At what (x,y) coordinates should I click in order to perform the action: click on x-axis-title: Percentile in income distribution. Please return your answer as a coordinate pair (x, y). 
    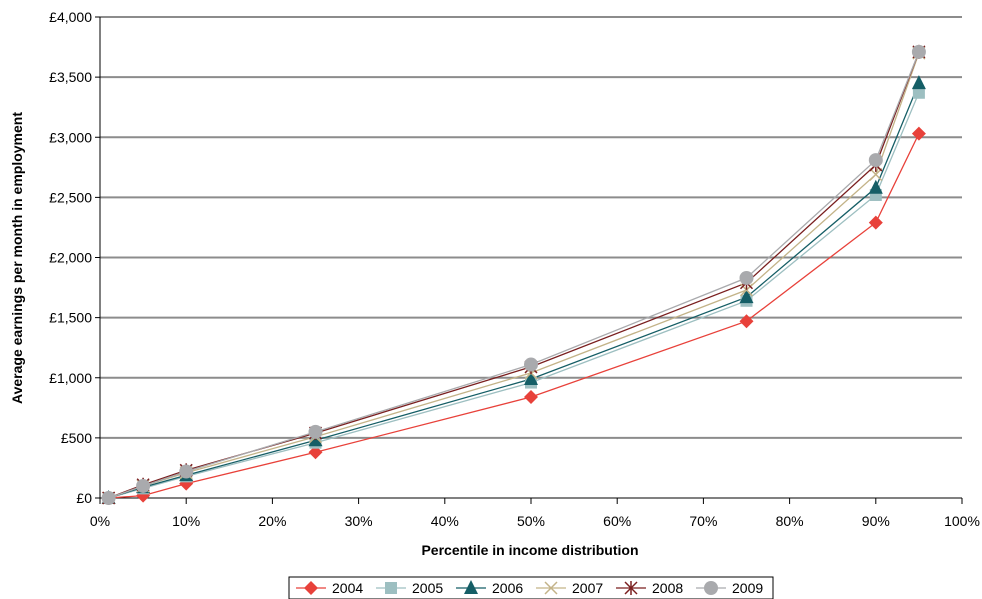
    Looking at the image, I should click on (529, 550).